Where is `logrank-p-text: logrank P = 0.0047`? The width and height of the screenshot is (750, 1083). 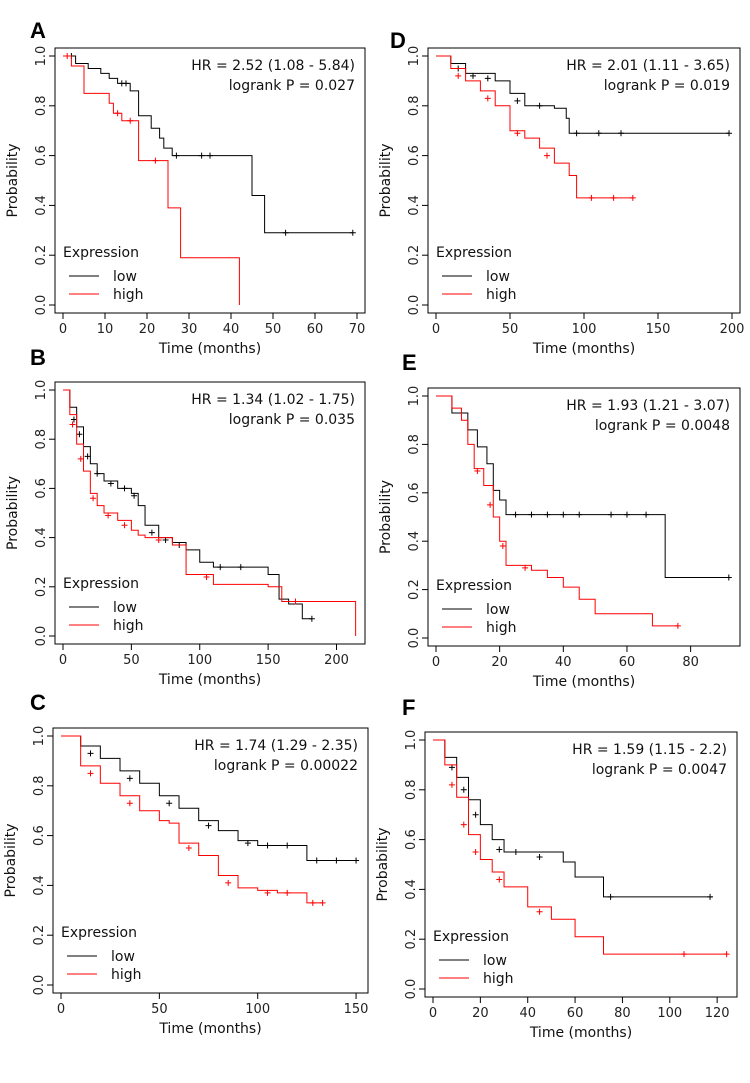 logrank-p-text: logrank P = 0.0047 is located at coordinates (659, 770).